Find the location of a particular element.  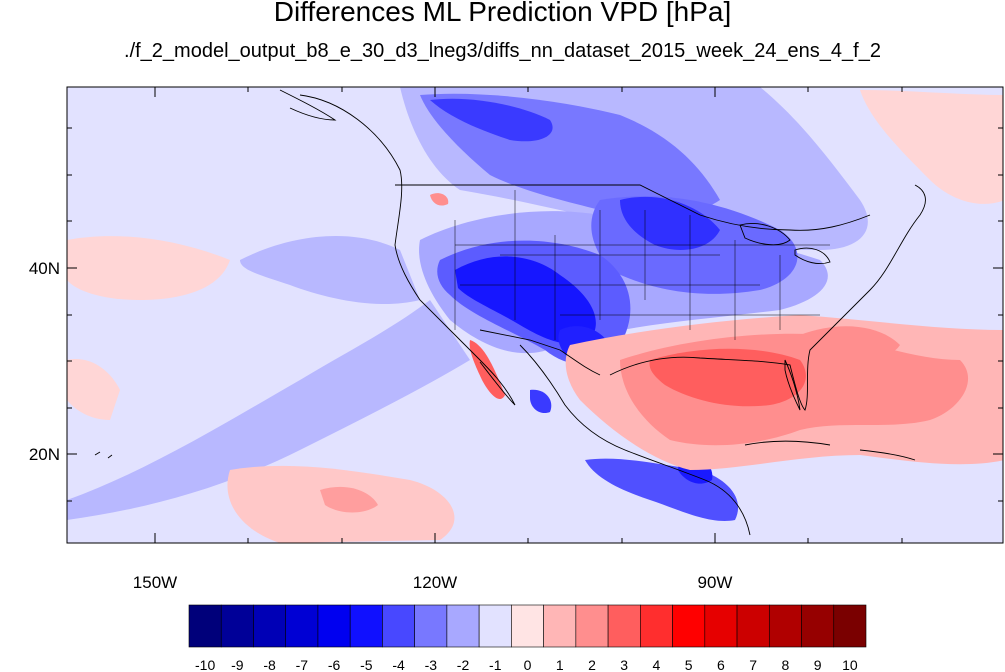

colorbar-label: 3 is located at coordinates (624, 664).